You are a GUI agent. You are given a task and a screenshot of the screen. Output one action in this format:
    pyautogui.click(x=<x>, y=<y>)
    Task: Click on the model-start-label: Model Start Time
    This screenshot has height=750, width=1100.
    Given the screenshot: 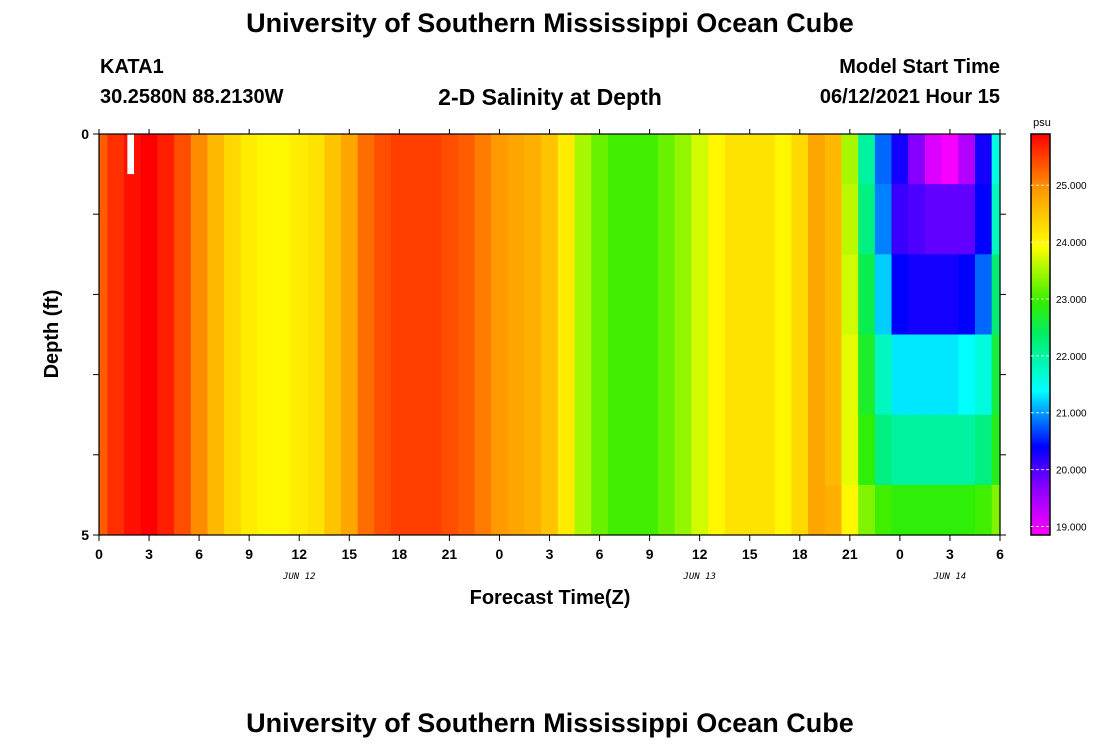 What is the action you would take?
    pyautogui.click(x=919, y=67)
    